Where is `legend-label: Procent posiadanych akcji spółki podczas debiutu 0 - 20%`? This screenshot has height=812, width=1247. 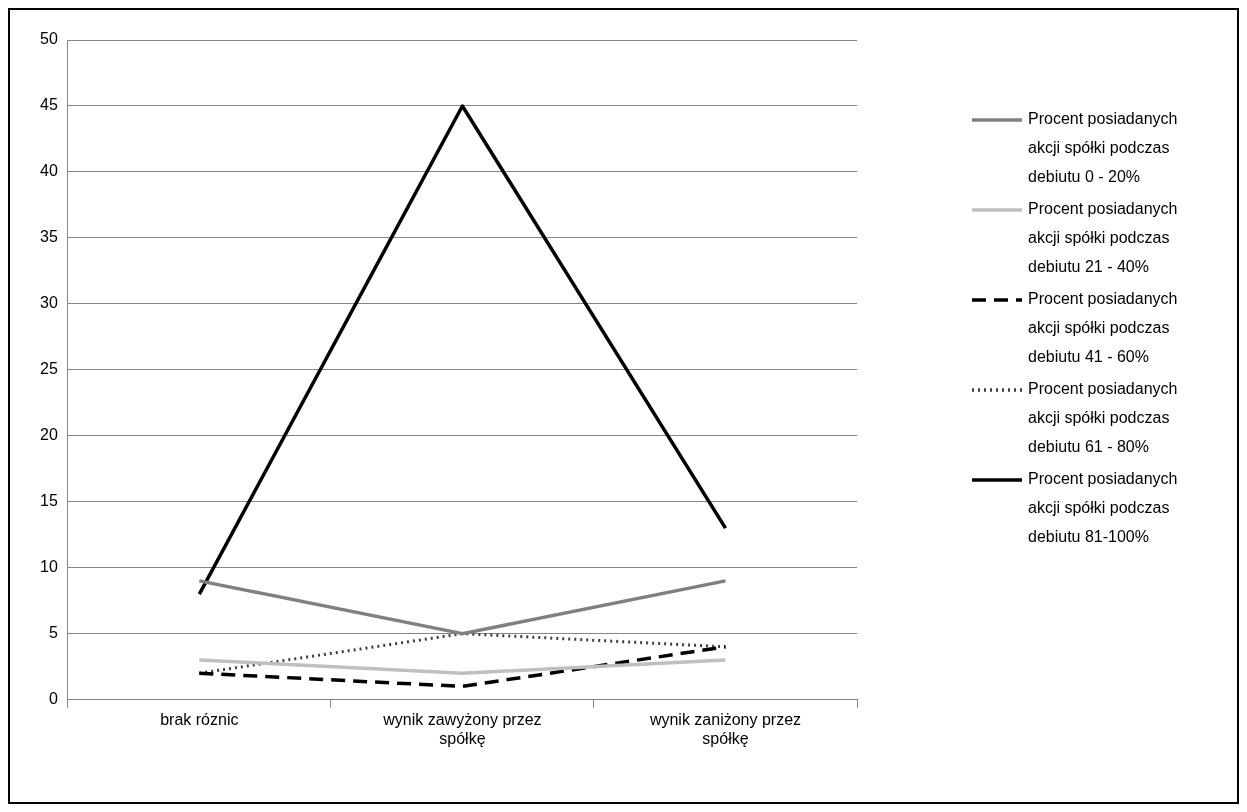 legend-label: Procent posiadanych akcji spółki podczas debiutu 0 - 20% is located at coordinates (1103, 148).